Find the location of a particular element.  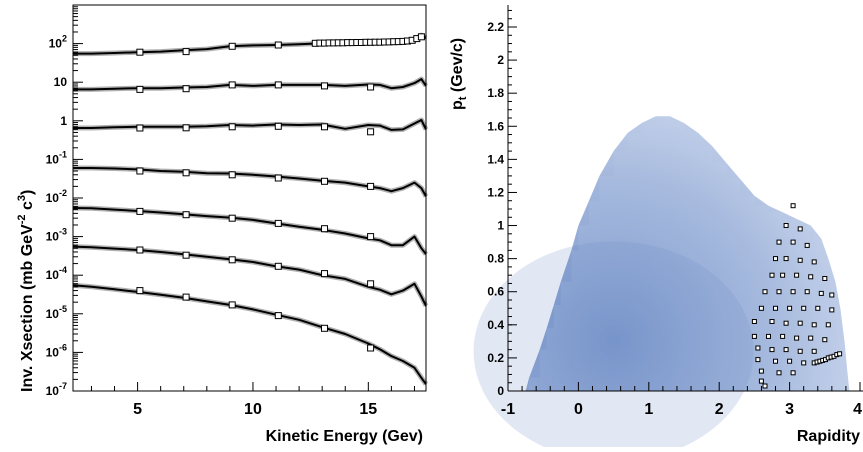

series-5-band is located at coordinates (250, 275).